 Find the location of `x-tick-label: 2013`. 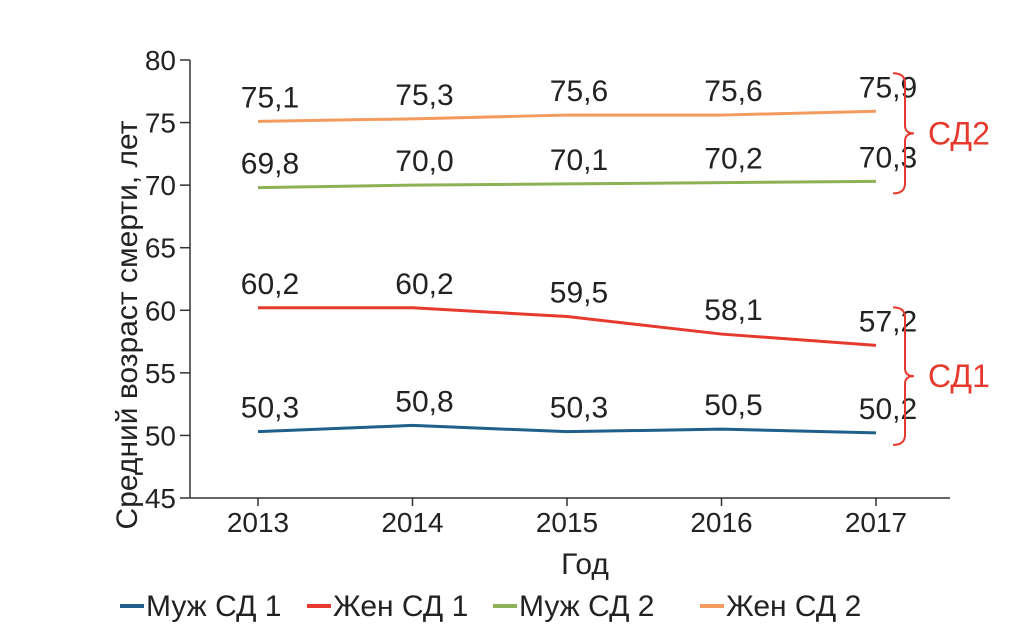

x-tick-label: 2013 is located at coordinates (258, 522).